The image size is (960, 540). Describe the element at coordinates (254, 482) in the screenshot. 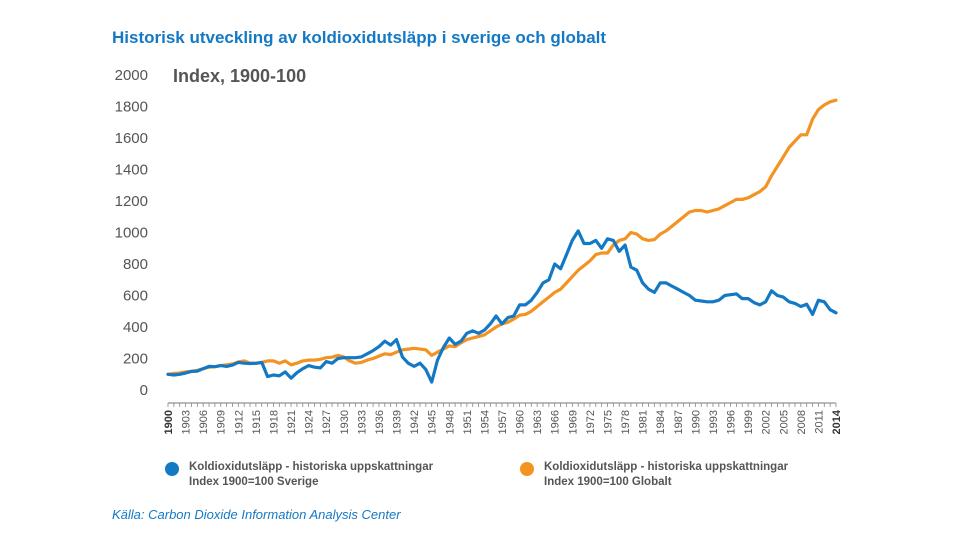

I see `legend-sweden-line2: Index 1900=100 Sverige` at that location.